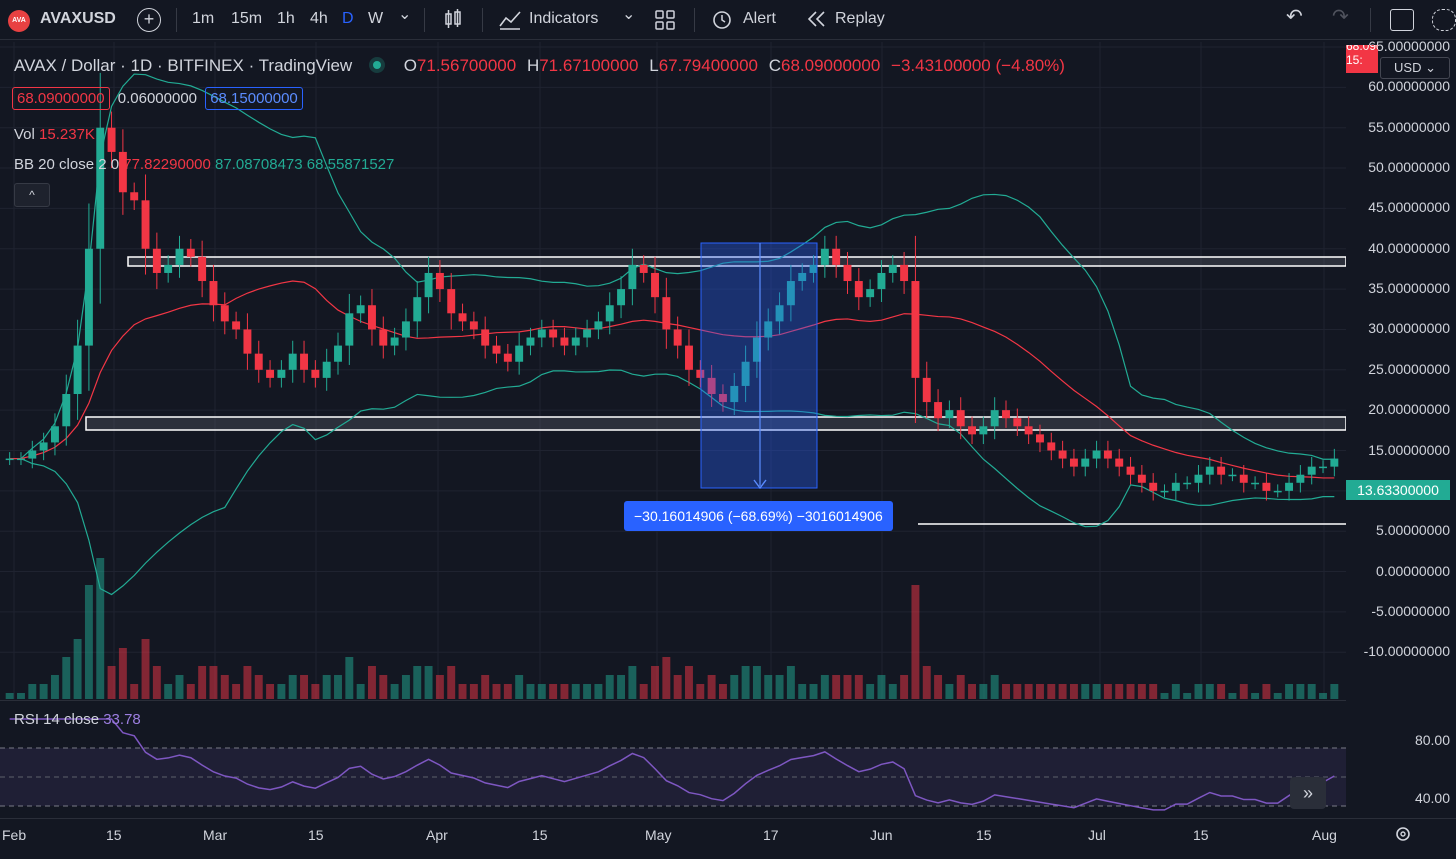  I want to click on currency-select: USD ⌄, so click(1415, 68).